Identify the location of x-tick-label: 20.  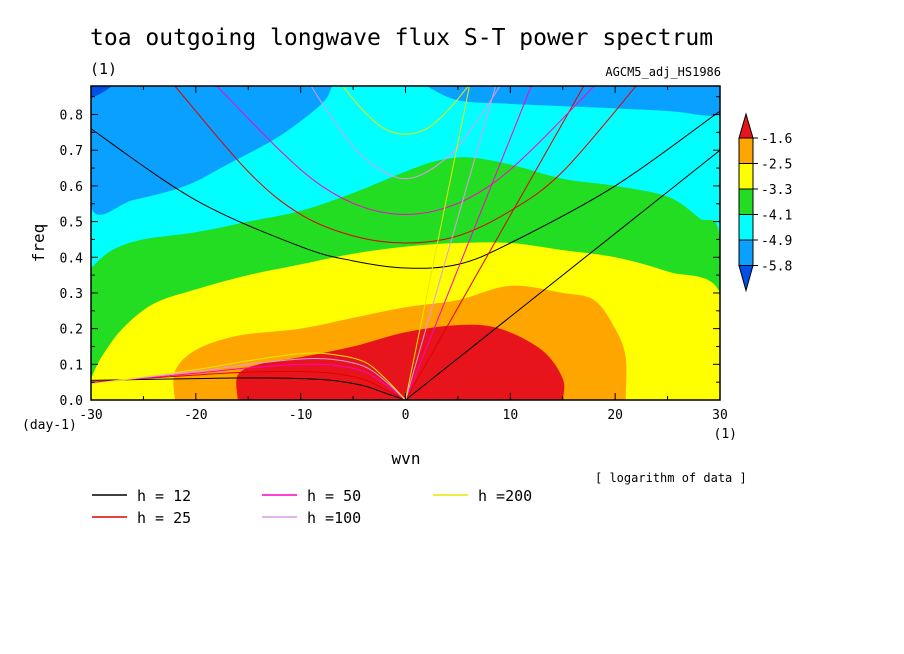
(615, 415).